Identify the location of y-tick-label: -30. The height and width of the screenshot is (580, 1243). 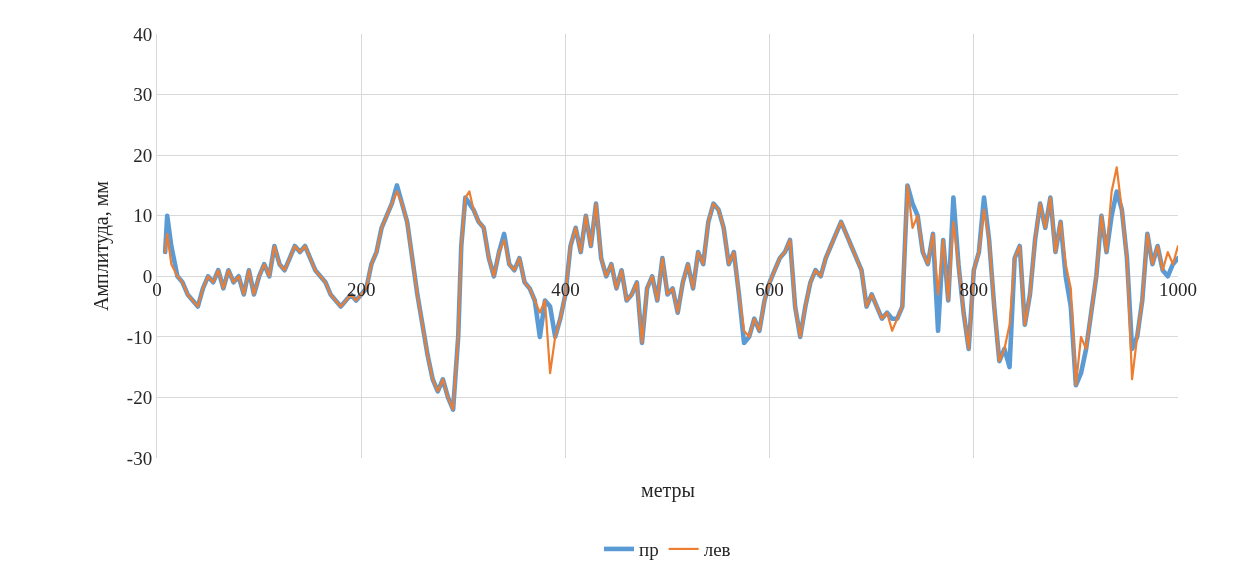
(139, 458).